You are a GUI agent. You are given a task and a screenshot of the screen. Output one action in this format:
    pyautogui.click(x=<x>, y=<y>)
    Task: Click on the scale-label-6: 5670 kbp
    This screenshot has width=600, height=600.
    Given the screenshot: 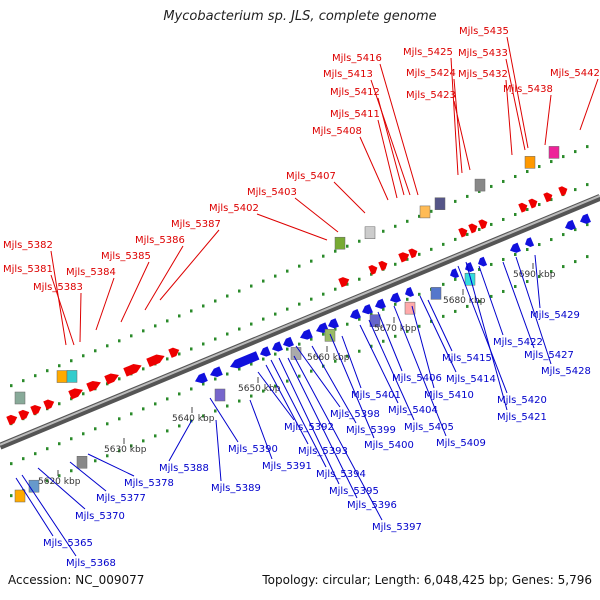 What is the action you would take?
    pyautogui.click(x=395, y=329)
    